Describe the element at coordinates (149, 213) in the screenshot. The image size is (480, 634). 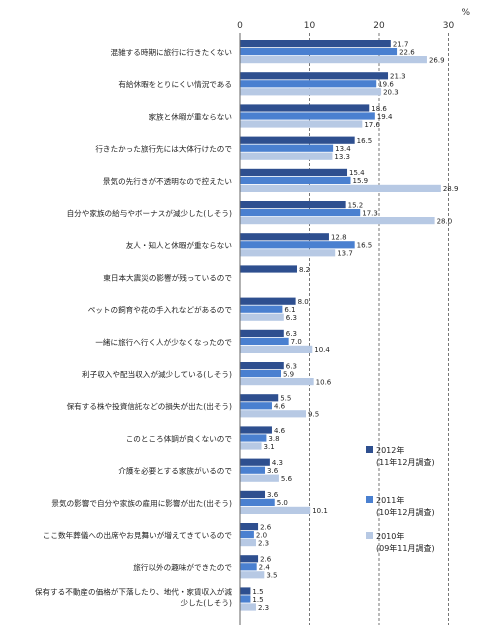
I see `category-label: 自分や家族の給与やボーナスが減少した(しそう)` at that location.